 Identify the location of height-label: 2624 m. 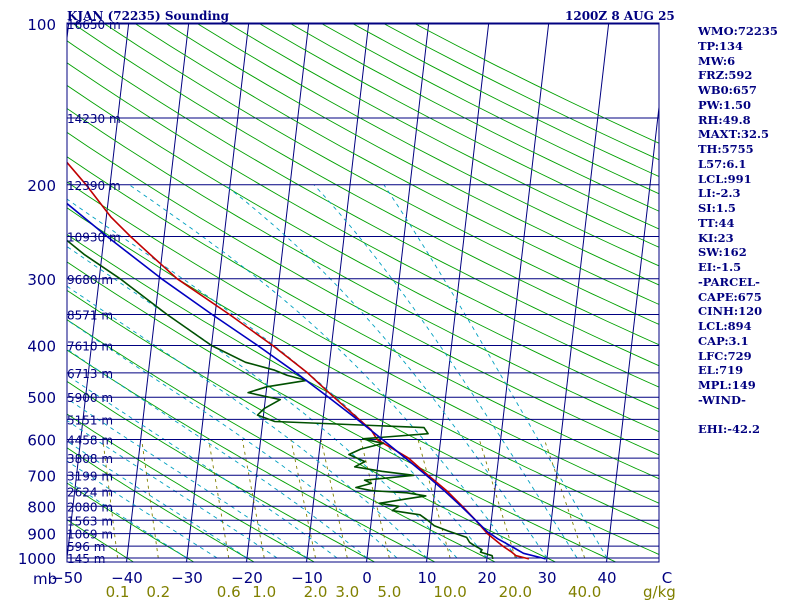
(90, 492).